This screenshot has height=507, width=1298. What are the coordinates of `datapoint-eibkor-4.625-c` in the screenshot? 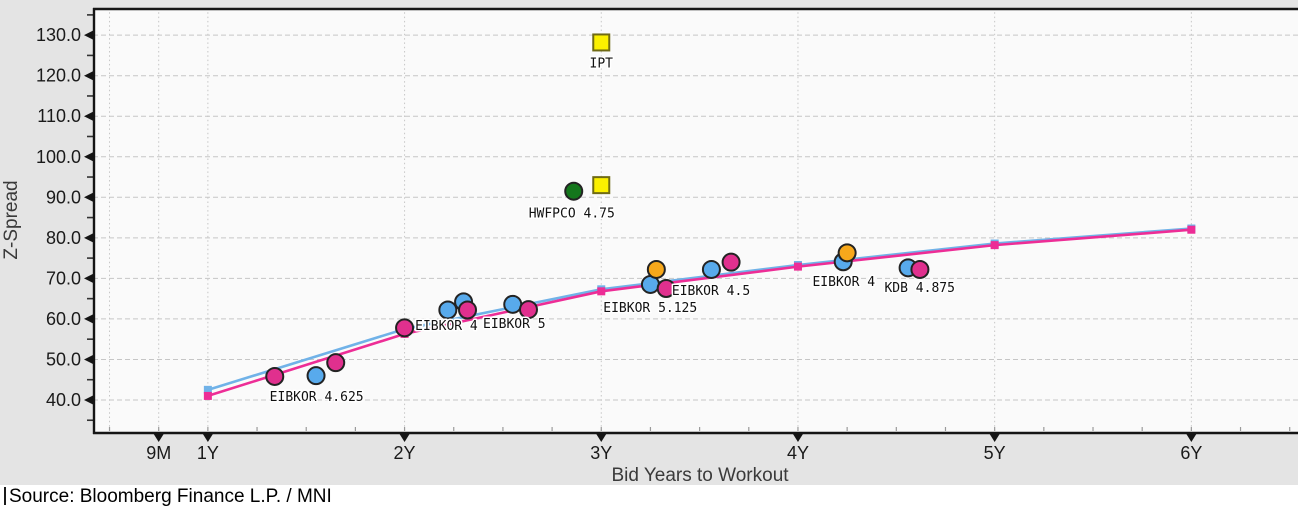 It's located at (336, 363).